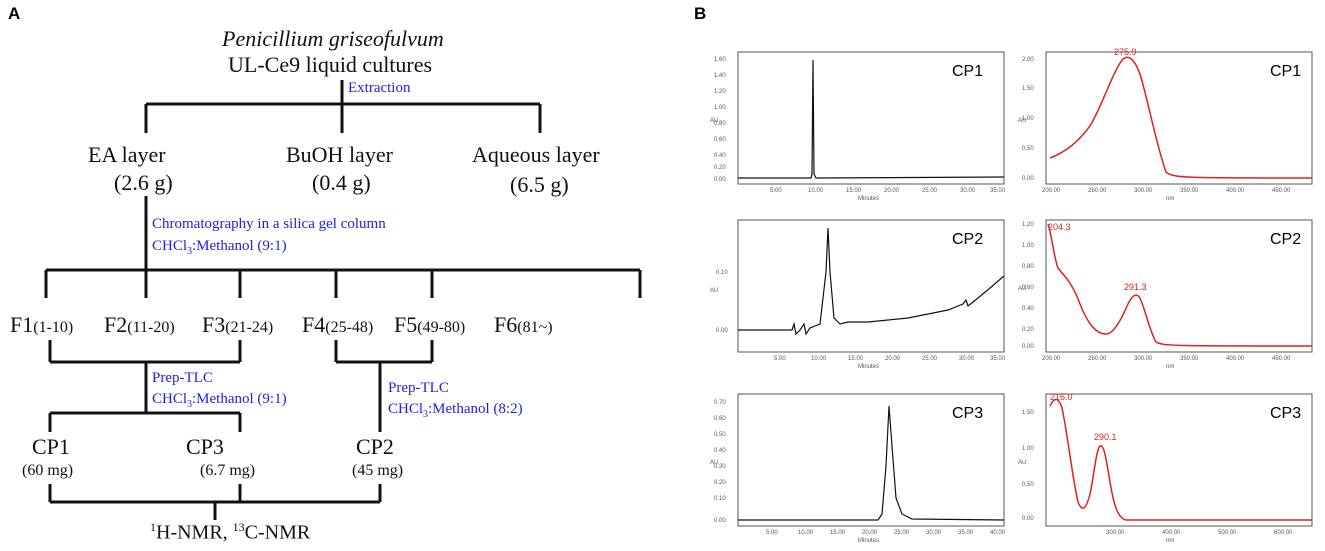 The image size is (1325, 551). I want to click on prep-tlc-right-label: Prep-TLC, so click(418, 388).